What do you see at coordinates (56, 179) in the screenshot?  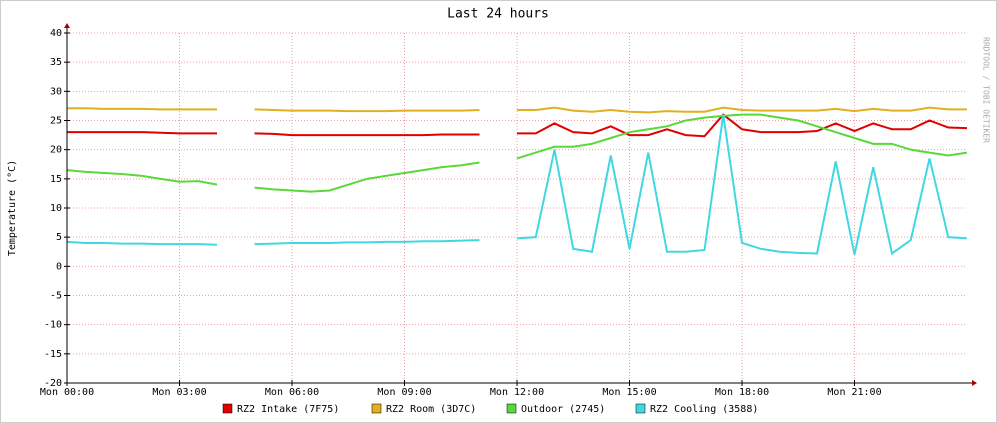 I see `y-tick-label: 15` at bounding box center [56, 179].